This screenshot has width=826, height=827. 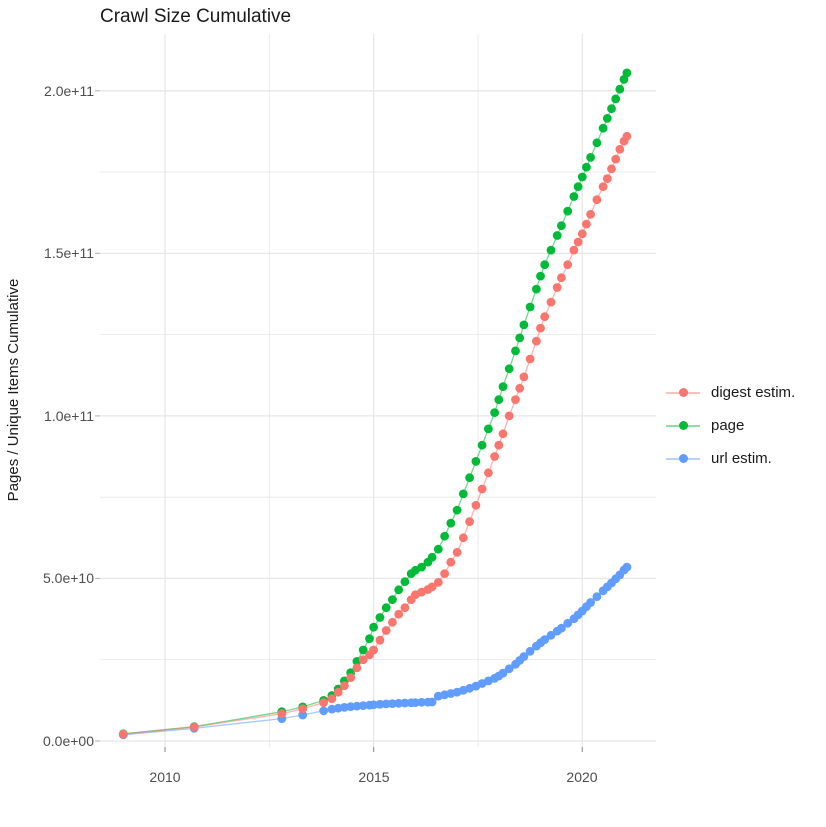 I want to click on legend-label: digest estim., so click(x=753, y=392).